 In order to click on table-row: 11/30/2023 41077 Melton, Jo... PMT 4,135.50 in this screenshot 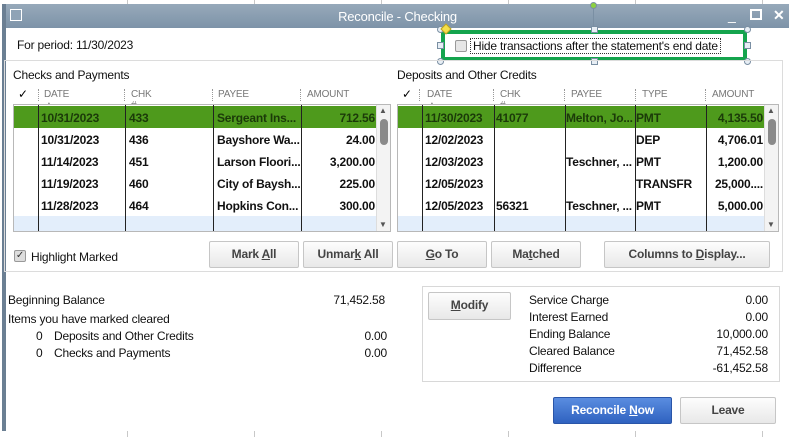, I will do `click(581, 117)`.